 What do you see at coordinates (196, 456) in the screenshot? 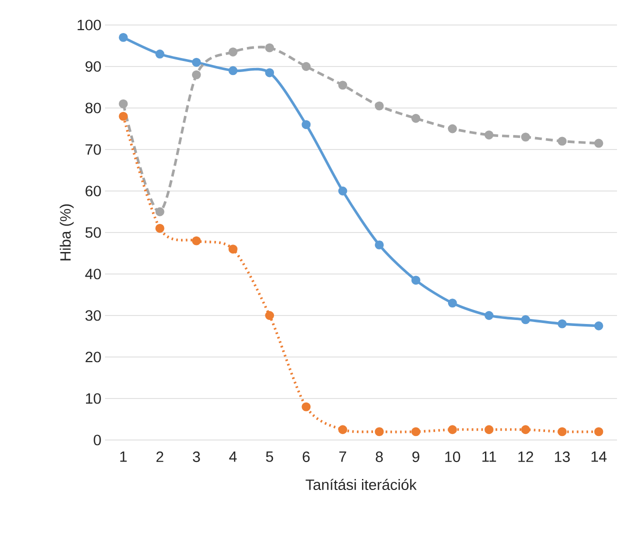
I see `x-tick-label: 3` at bounding box center [196, 456].